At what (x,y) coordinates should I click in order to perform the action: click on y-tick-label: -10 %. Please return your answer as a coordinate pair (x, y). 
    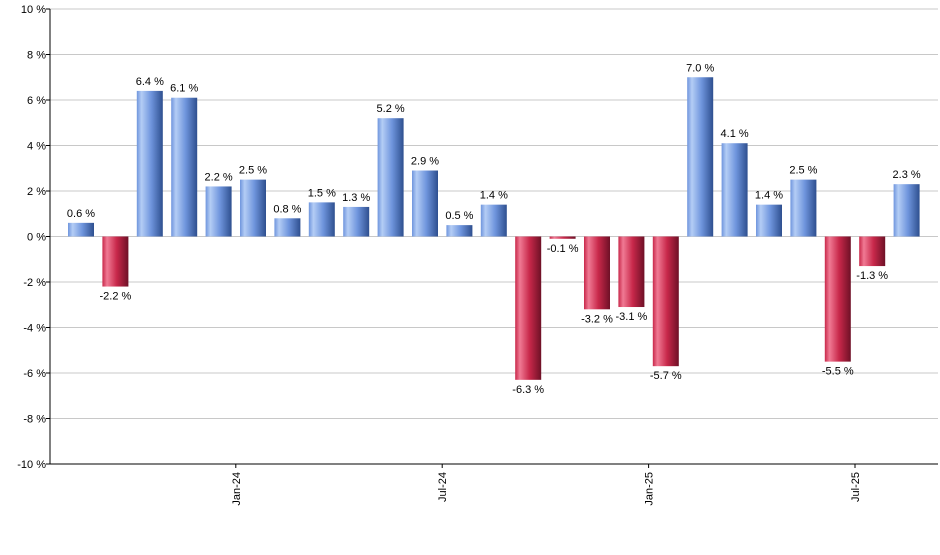
    Looking at the image, I should click on (31, 465).